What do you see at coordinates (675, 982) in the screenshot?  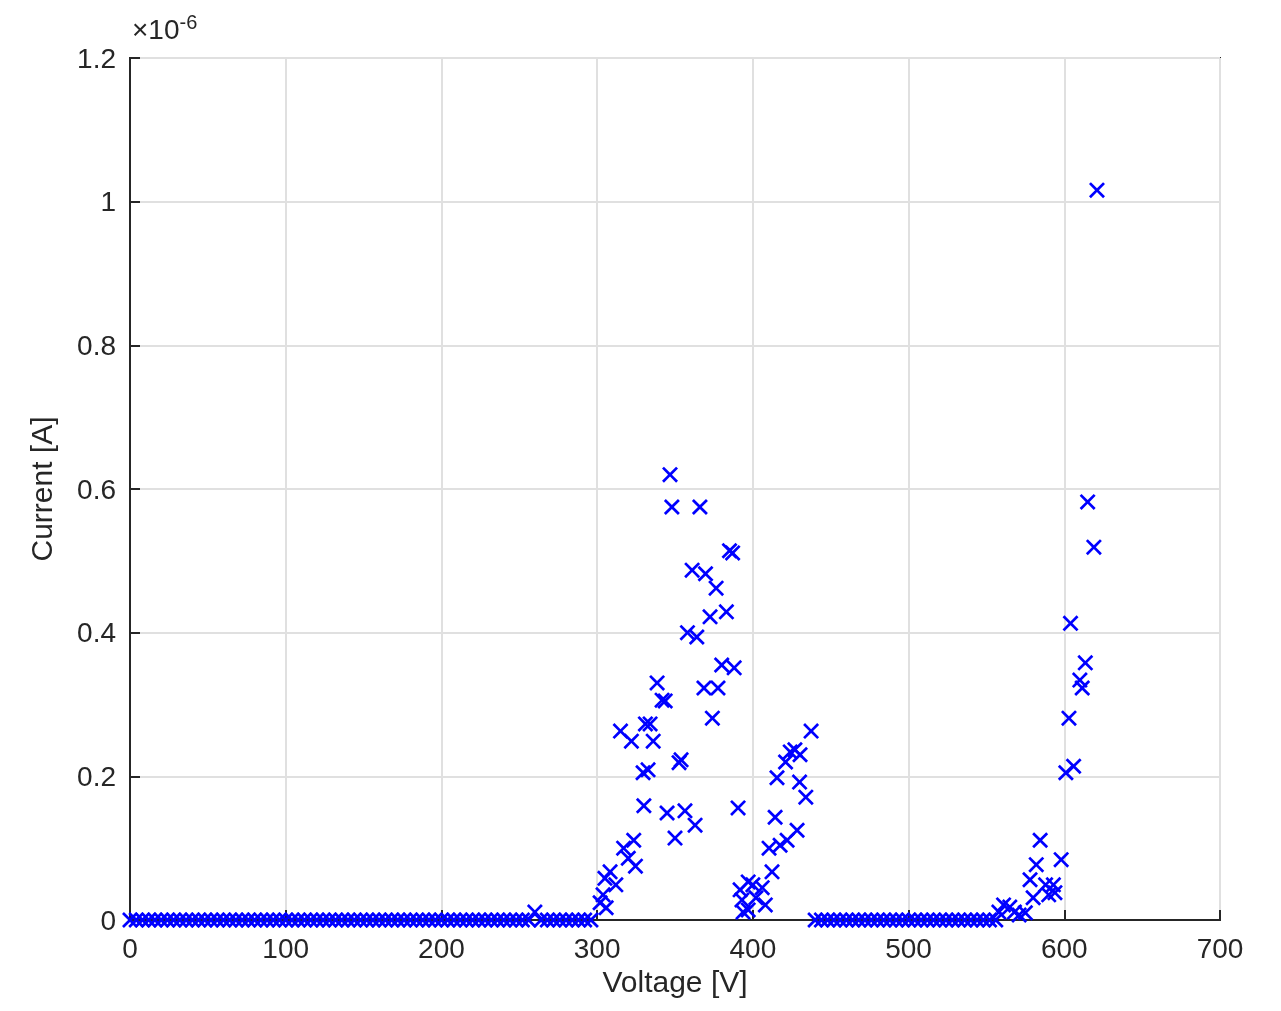 I see `x-axis-title: Voltage [V]` at bounding box center [675, 982].